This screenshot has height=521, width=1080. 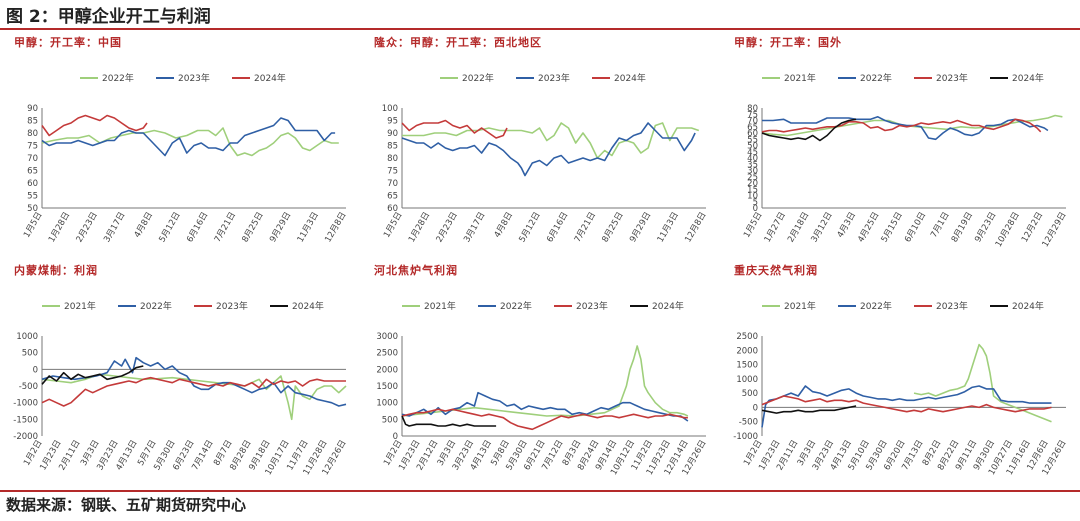 What do you see at coordinates (695, 228) in the screenshot?
I see `x-tick-label: 12月8日` at bounding box center [695, 228].